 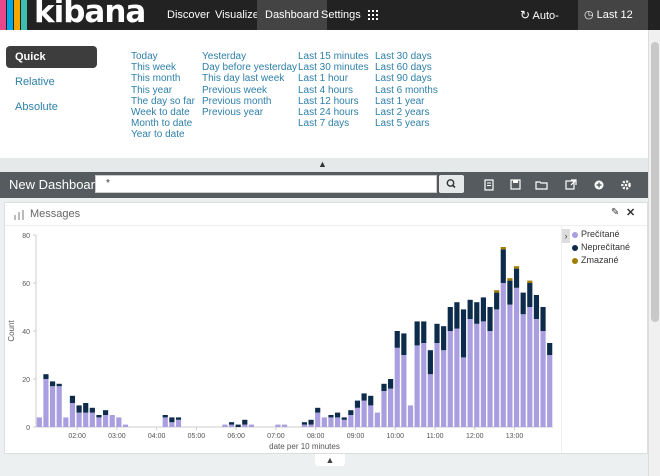 What do you see at coordinates (26, 284) in the screenshot?
I see `y-tick-label: 60` at bounding box center [26, 284].